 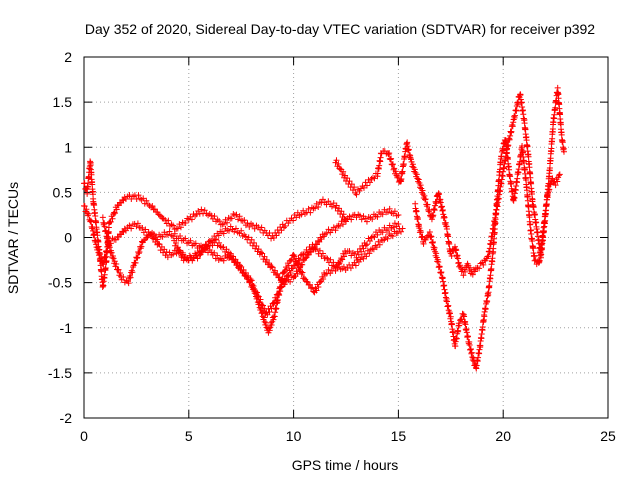 I want to click on y-tick-label: 0.5, so click(x=63, y=192).